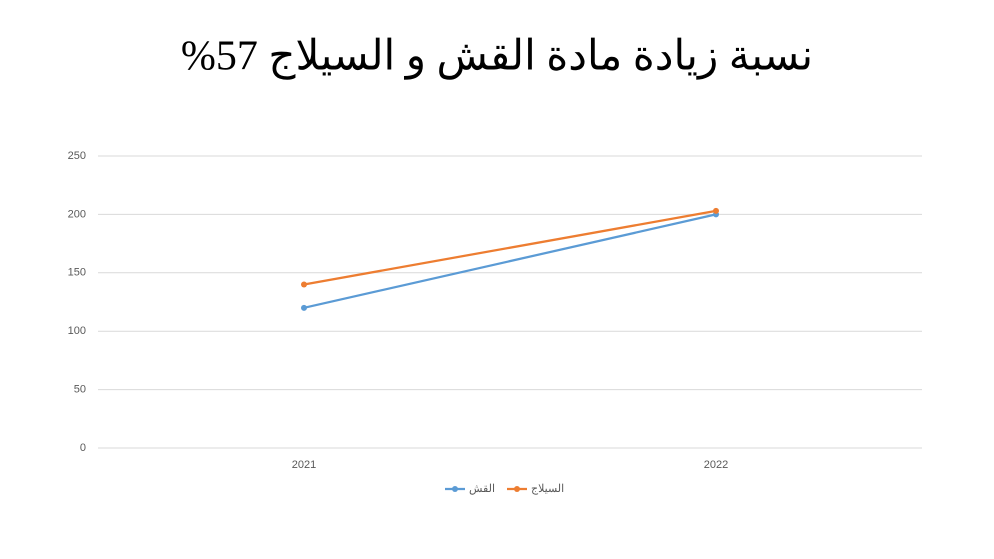 The width and height of the screenshot is (994, 559). Describe the element at coordinates (80, 390) in the screenshot. I see `y-tick-label: 50` at that location.